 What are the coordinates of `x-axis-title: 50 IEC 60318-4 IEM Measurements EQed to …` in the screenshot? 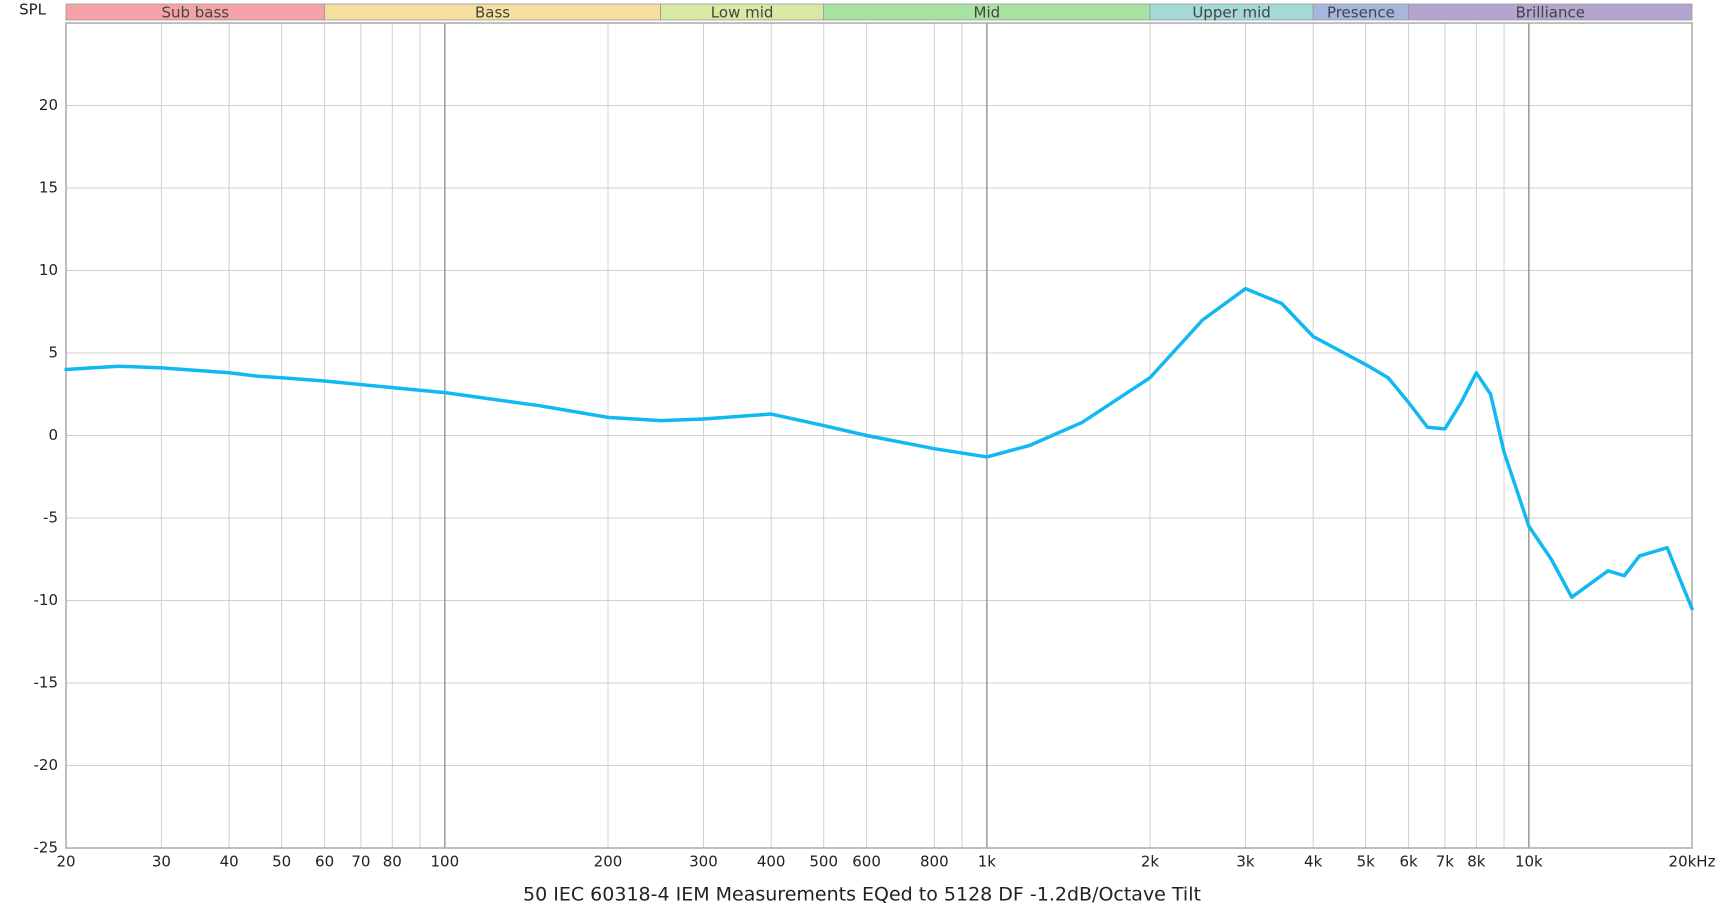 It's located at (862, 895).